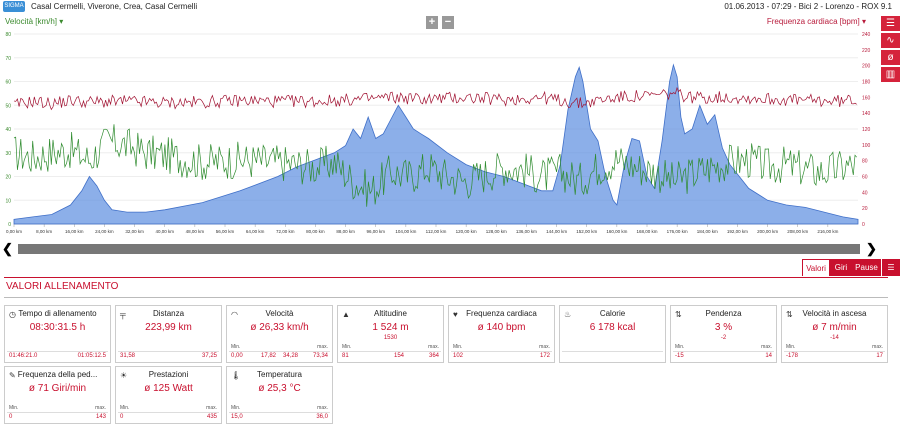  I want to click on scroll-thumb, so click(439, 249).